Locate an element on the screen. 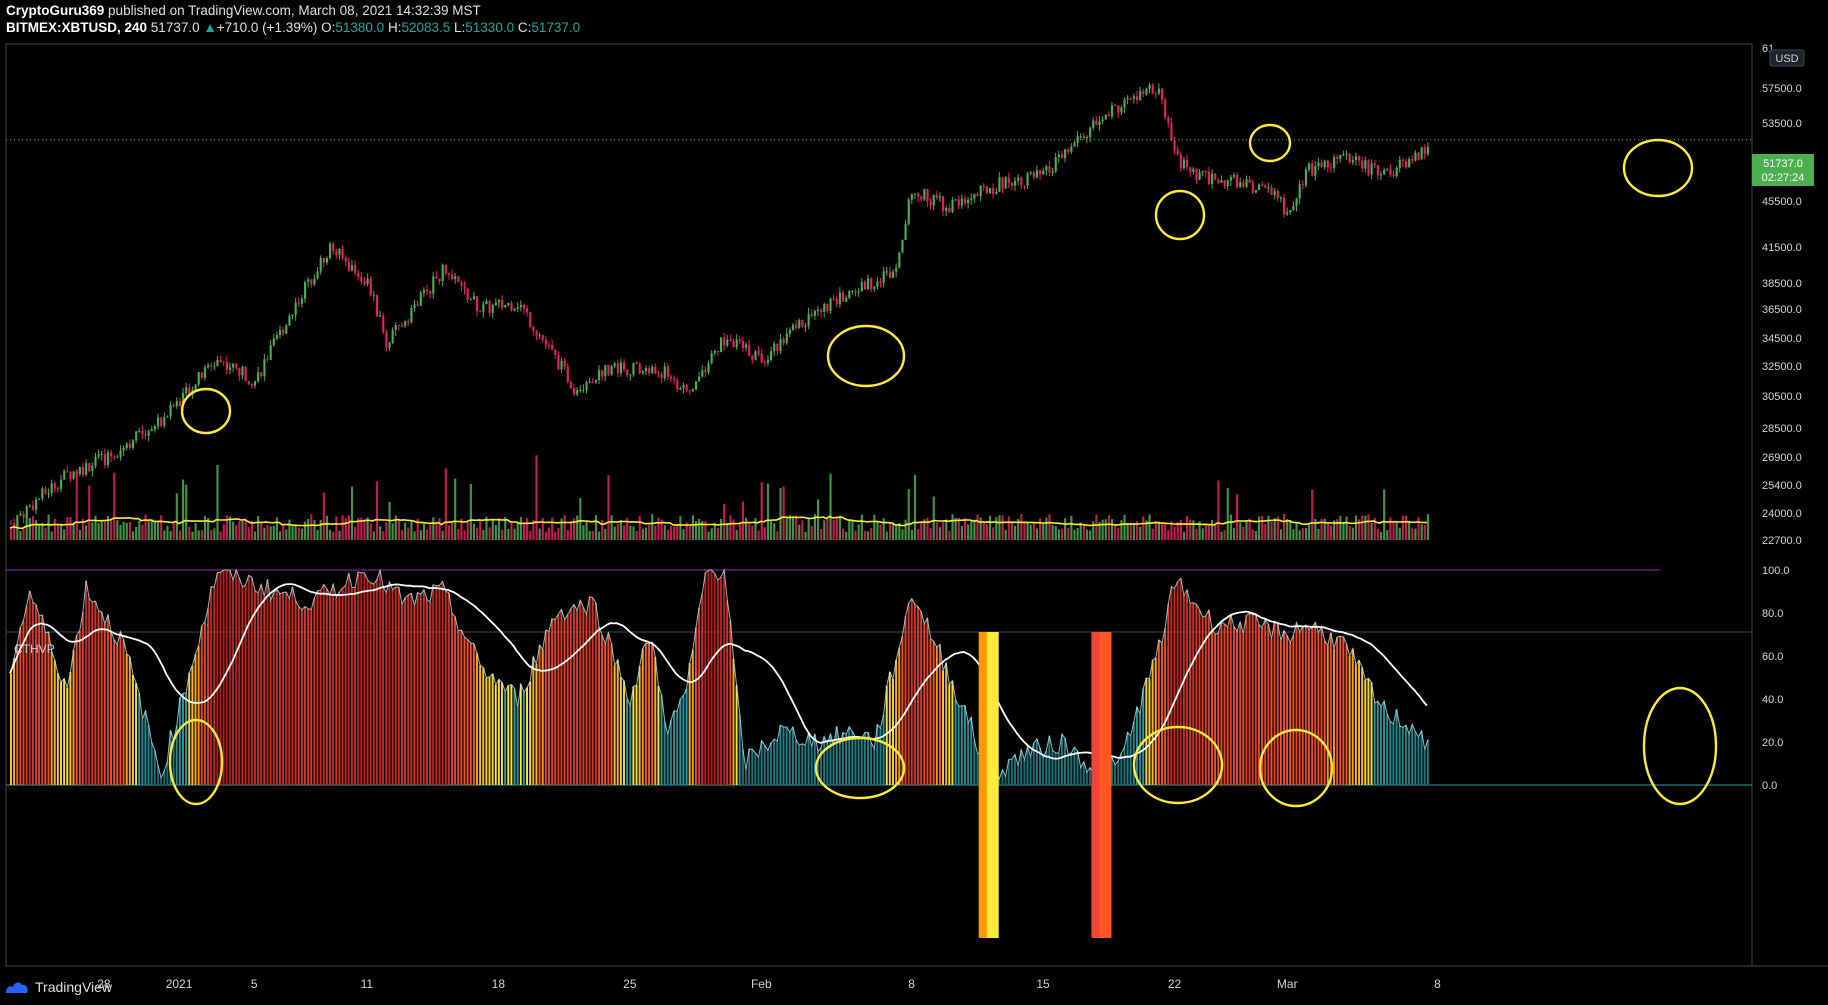 This screenshot has width=1828, height=1005. high-label: H: is located at coordinates (394, 27).